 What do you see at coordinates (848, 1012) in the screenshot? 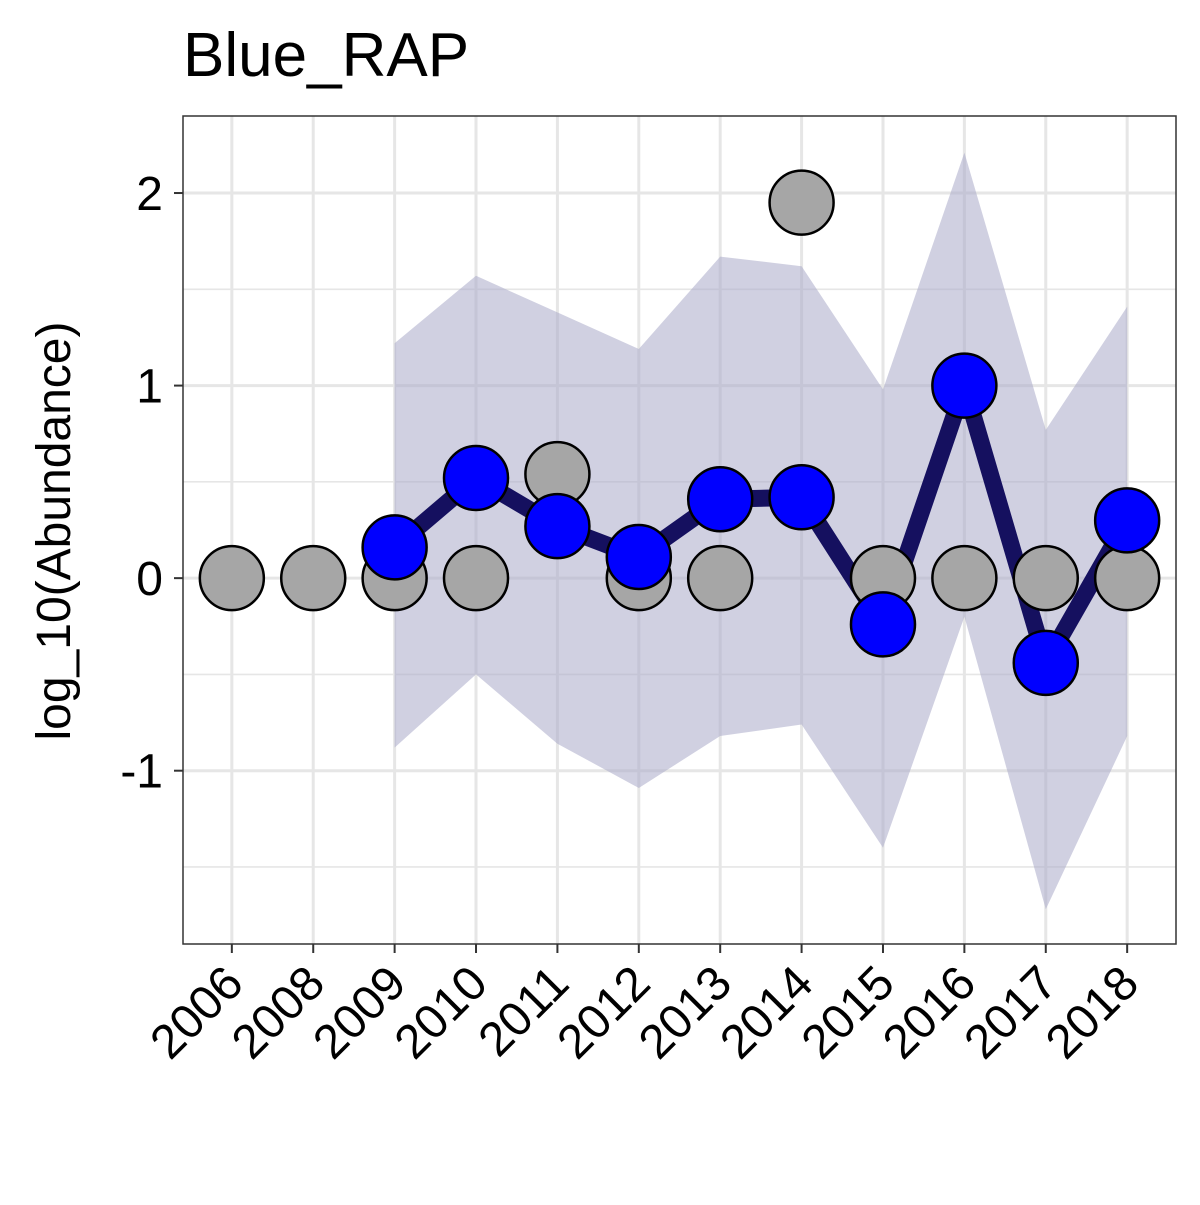
I see `x-tick-label: 2015` at bounding box center [848, 1012].